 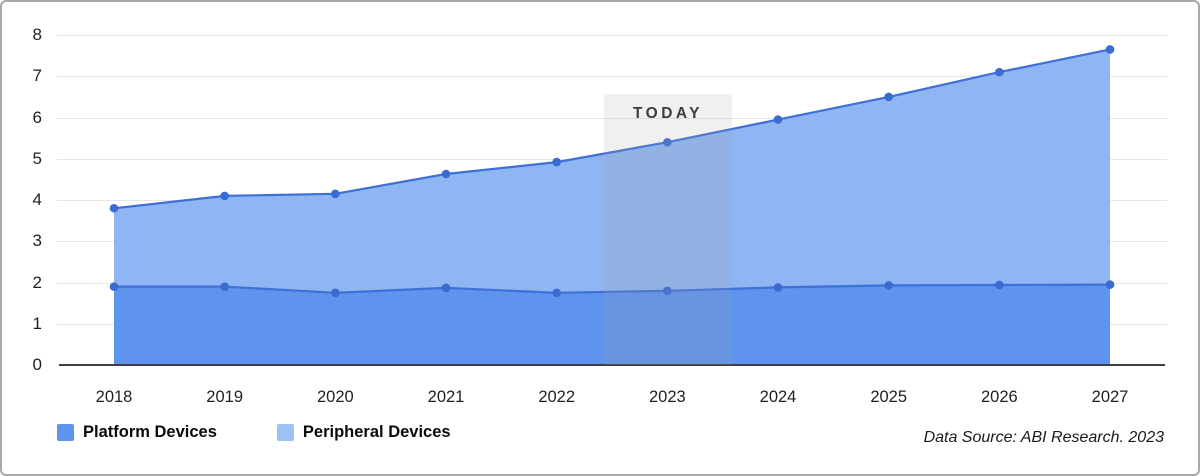 What do you see at coordinates (37, 241) in the screenshot?
I see `y-tick-label-3: 3` at bounding box center [37, 241].